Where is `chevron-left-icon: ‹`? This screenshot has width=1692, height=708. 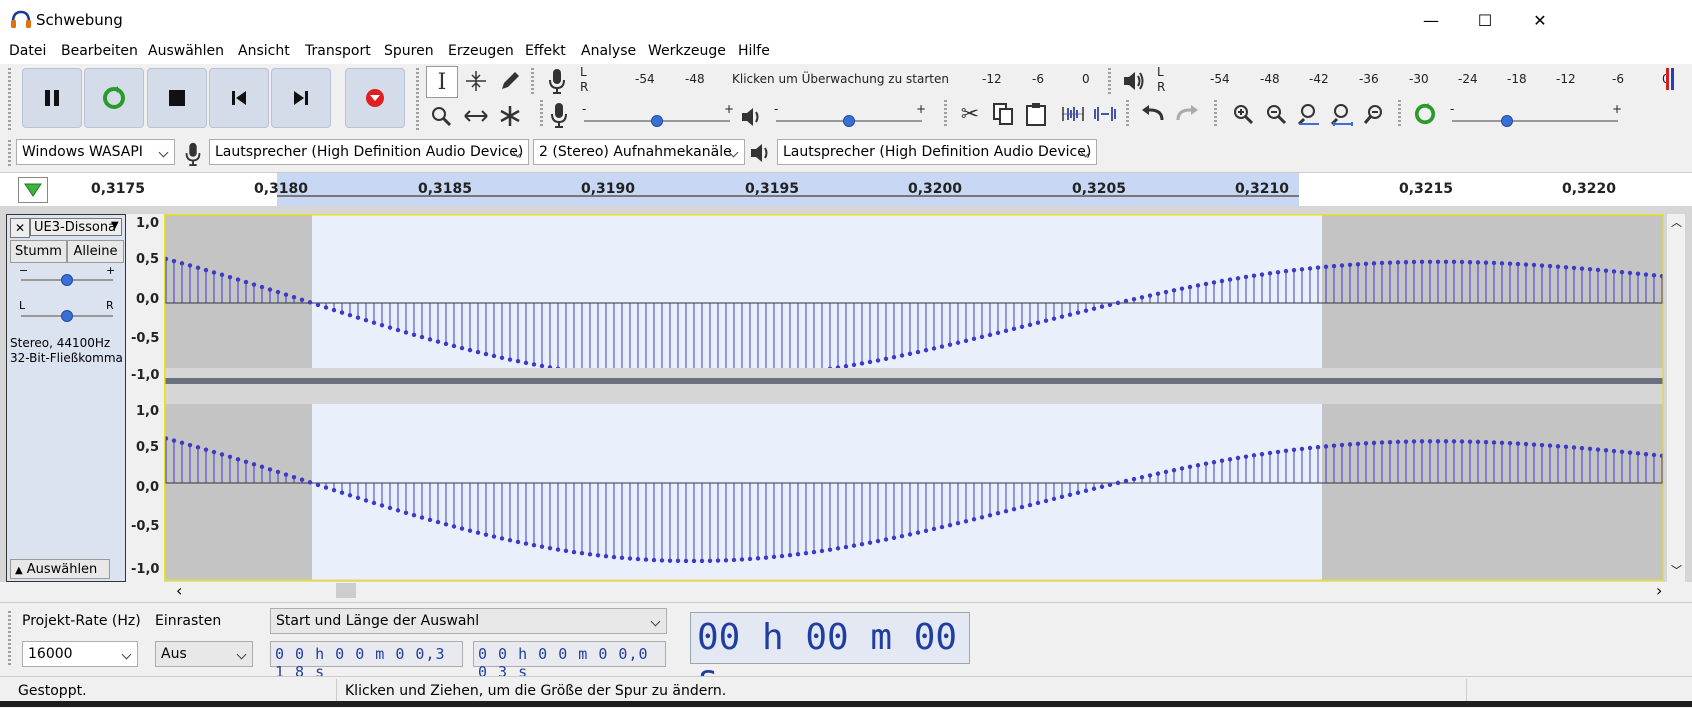 chevron-left-icon: ‹ is located at coordinates (179, 590).